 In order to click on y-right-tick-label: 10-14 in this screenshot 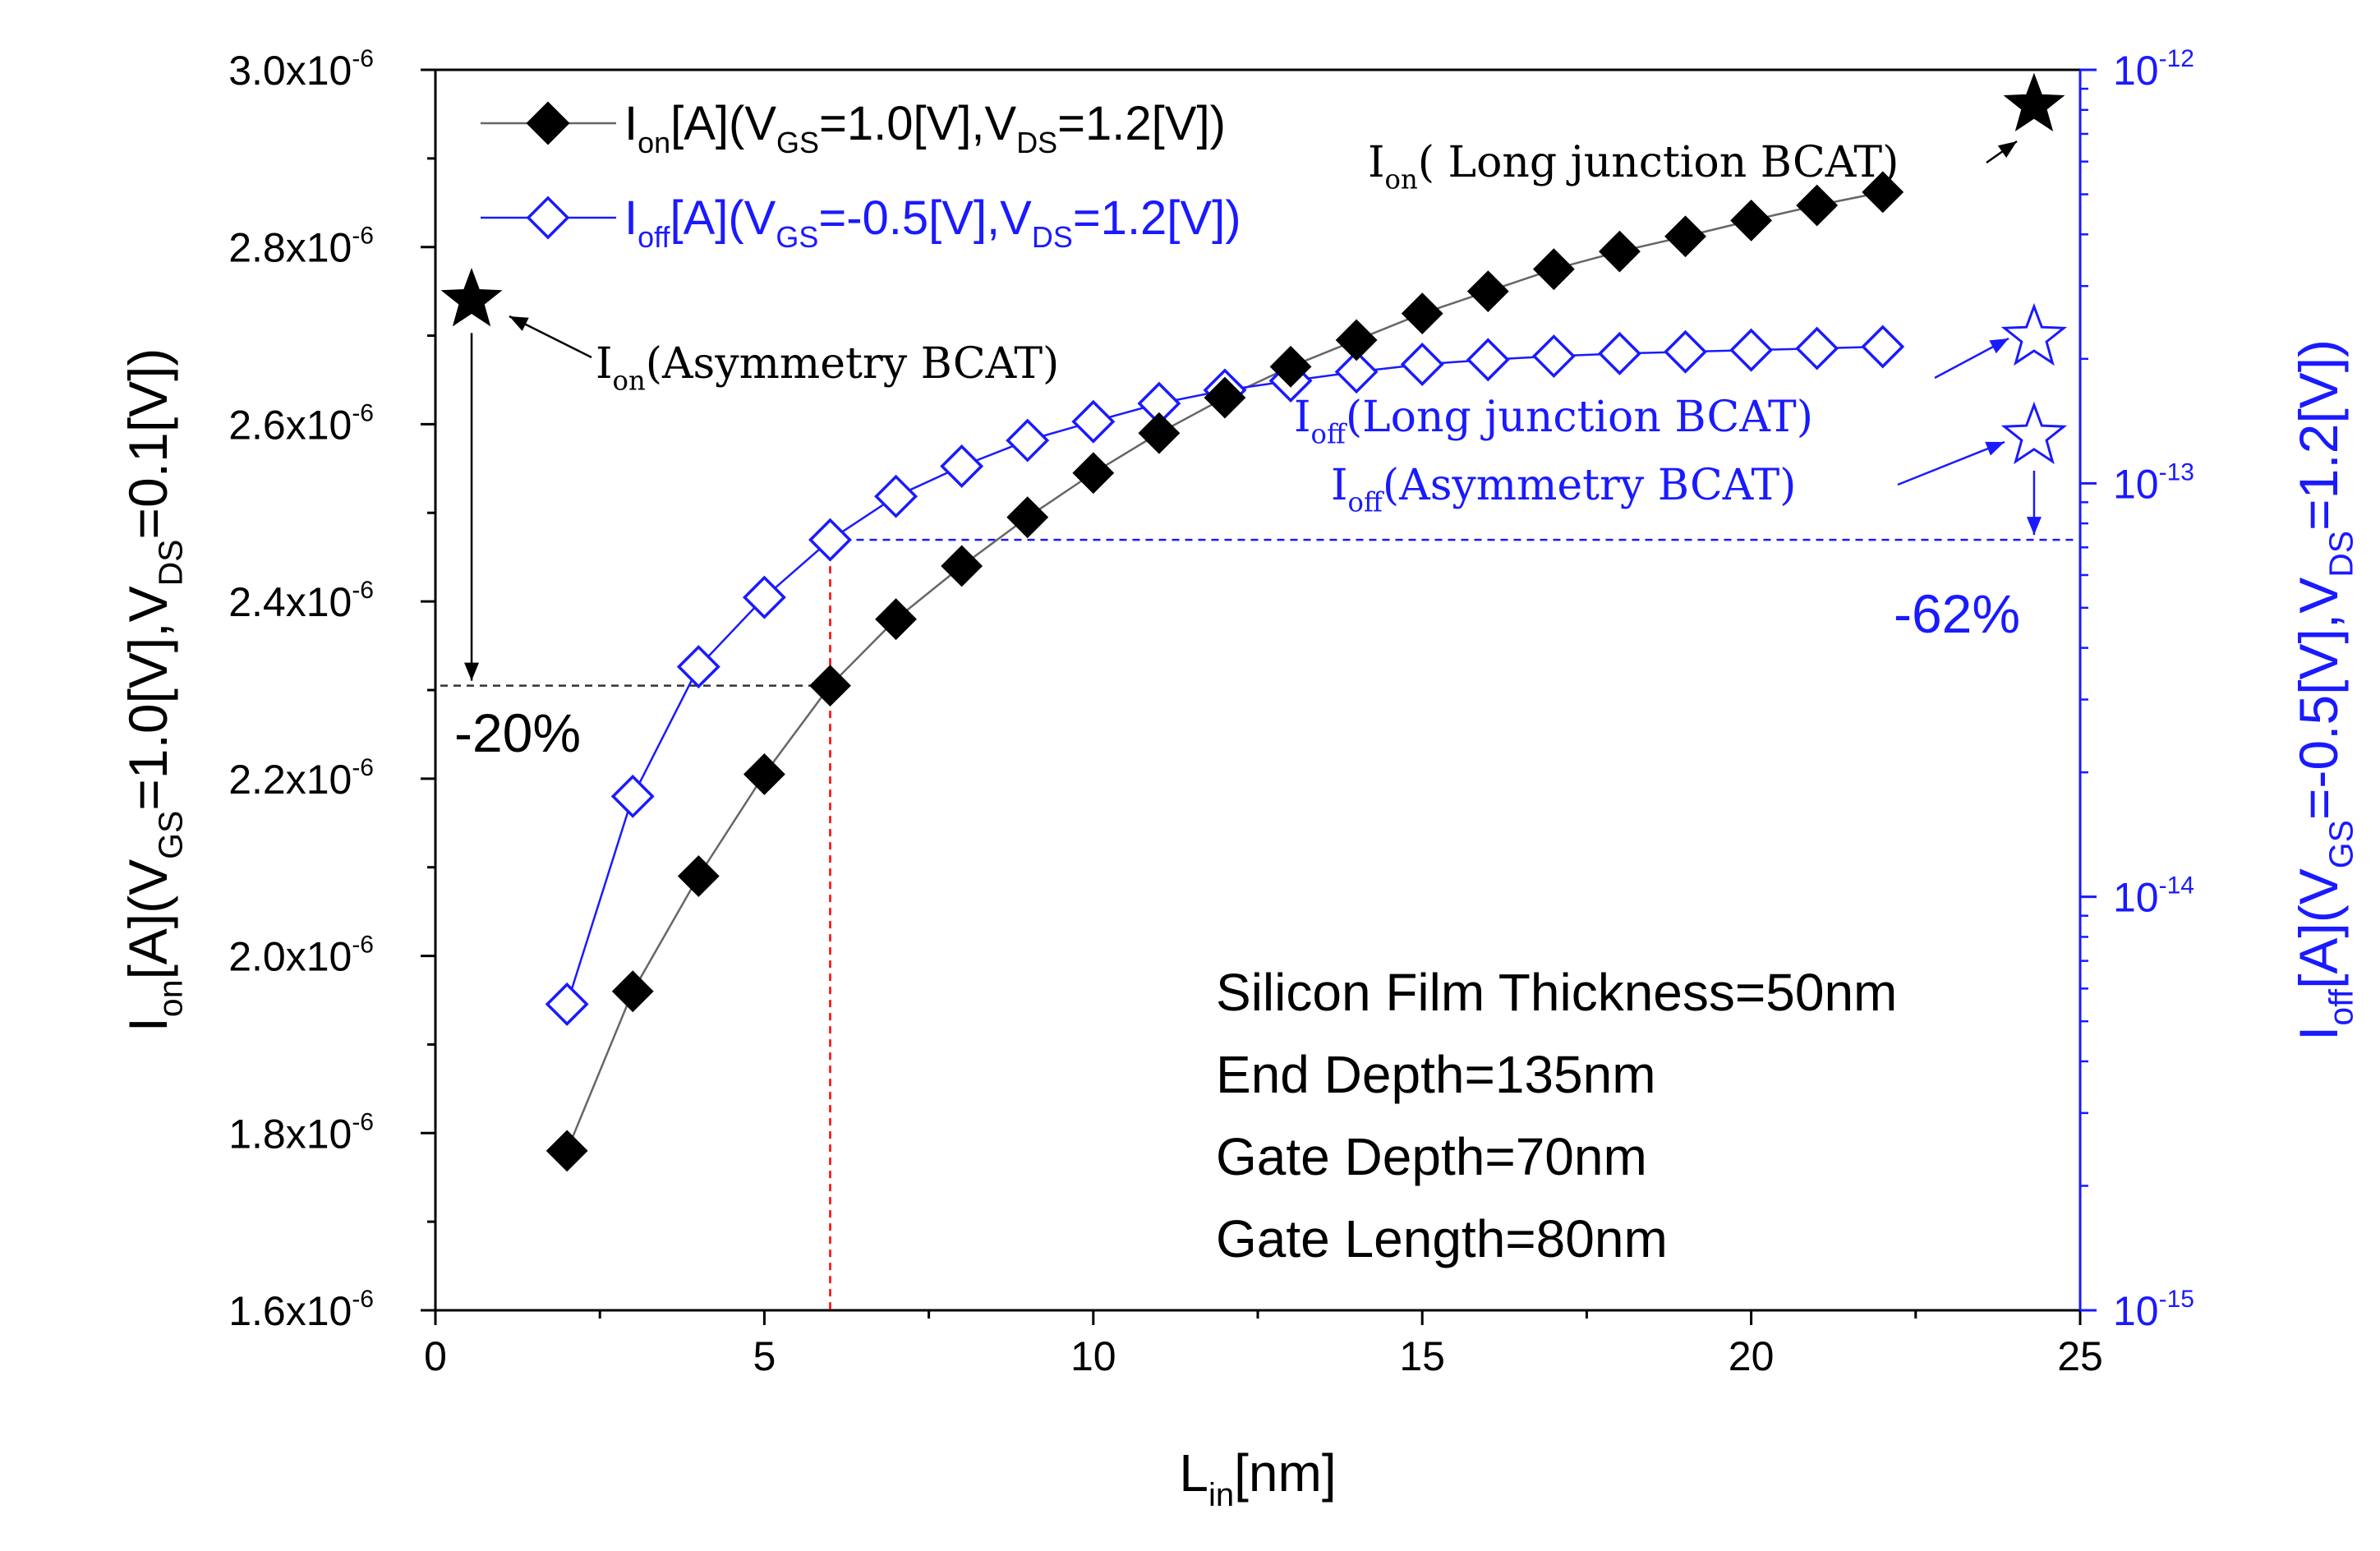, I will do `click(2153, 896)`.